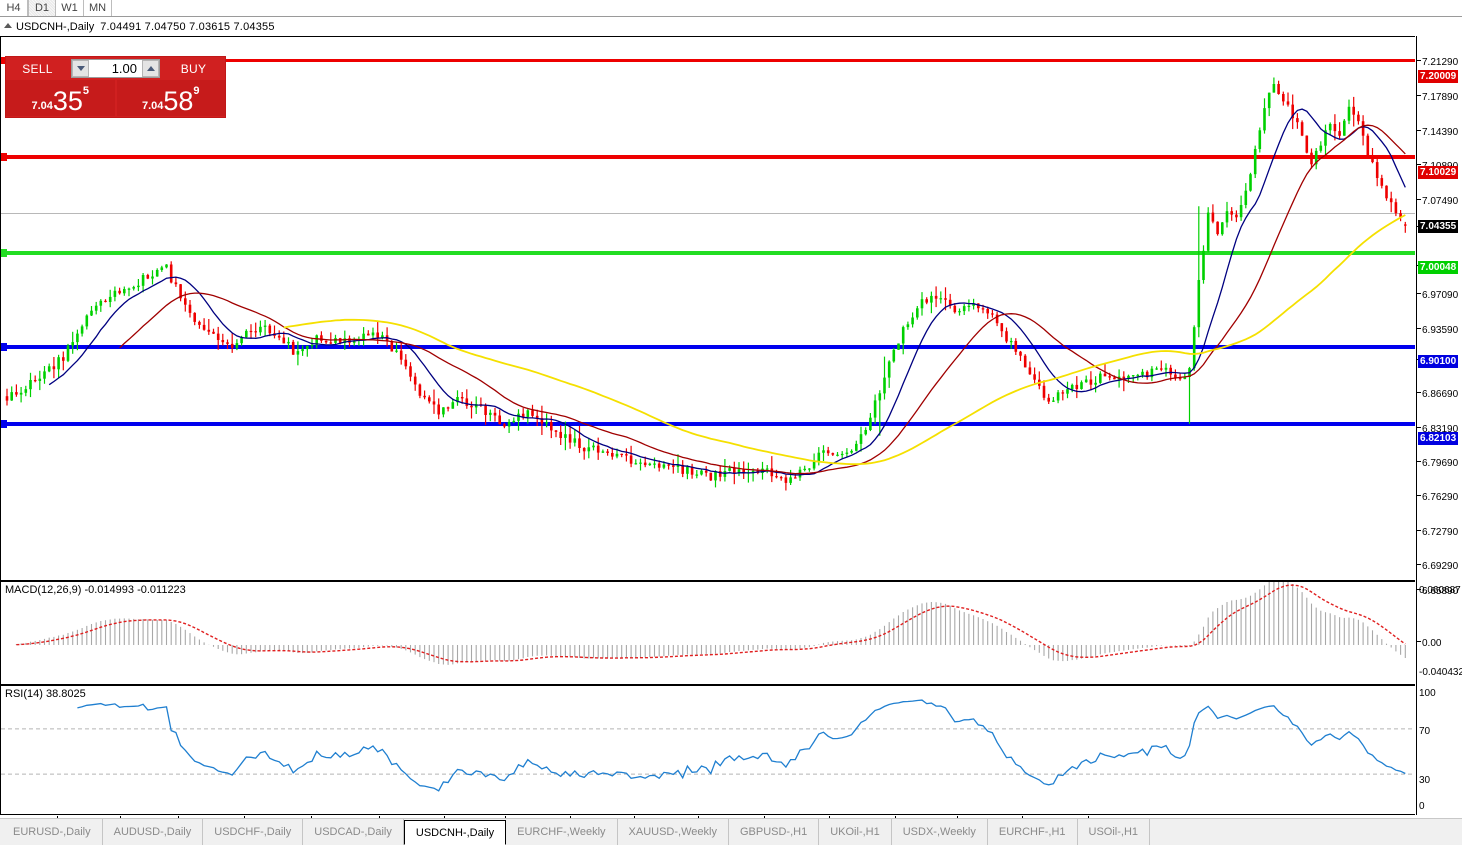 The width and height of the screenshot is (1462, 845). Describe the element at coordinates (1422, 806) in the screenshot. I see `rsi-tick: 0` at that location.